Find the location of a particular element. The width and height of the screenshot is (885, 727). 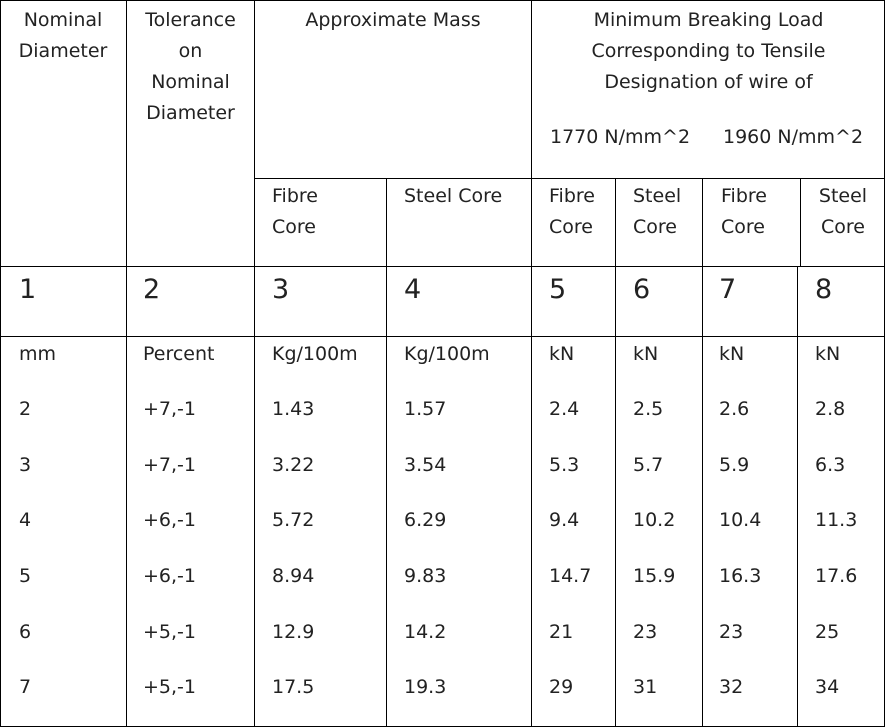

row-divider-units is located at coordinates (442, 336).